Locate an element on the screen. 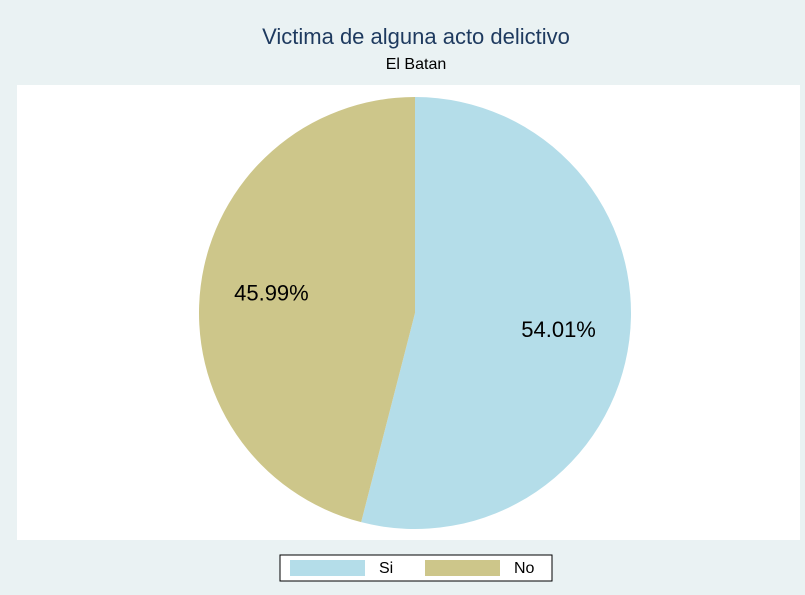  legend-label: No is located at coordinates (524, 568).